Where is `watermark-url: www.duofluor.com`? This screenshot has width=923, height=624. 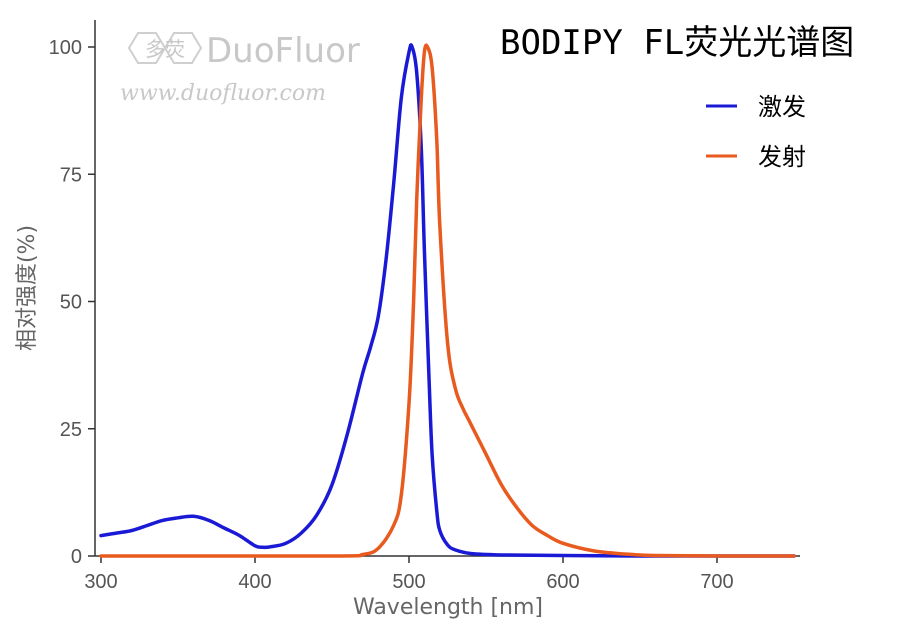
watermark-url: www.duofluor.com is located at coordinates (223, 93).